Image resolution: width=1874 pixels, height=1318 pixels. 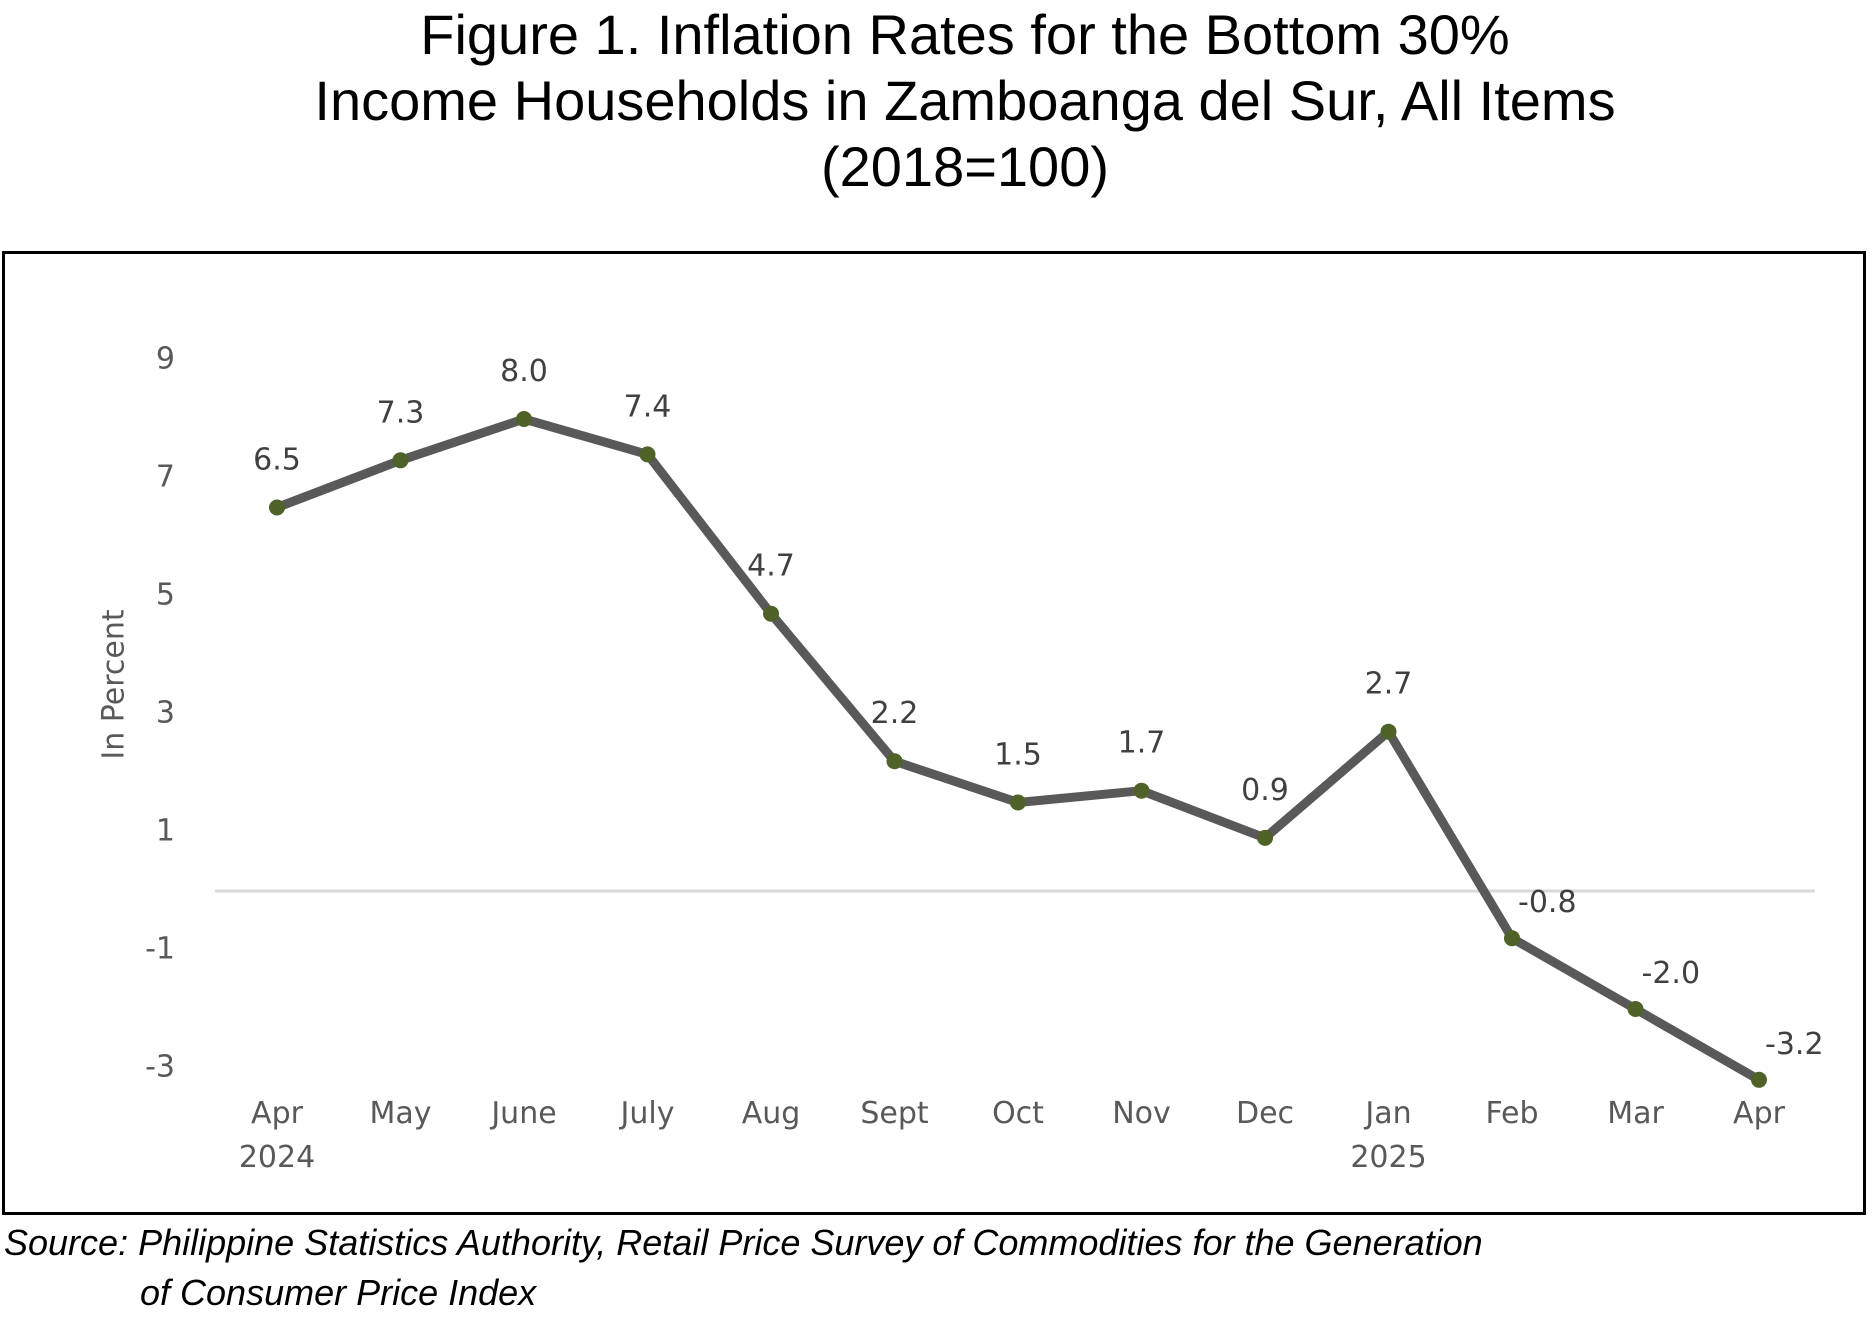 I want to click on x-tick-label: Jan, so click(x=1387, y=1113).